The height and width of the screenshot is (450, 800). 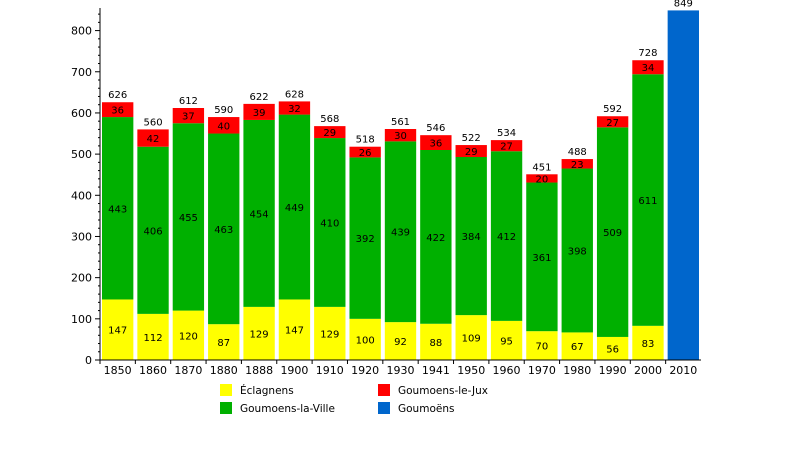 I want to click on total-label-1970: 451, so click(x=541, y=167).